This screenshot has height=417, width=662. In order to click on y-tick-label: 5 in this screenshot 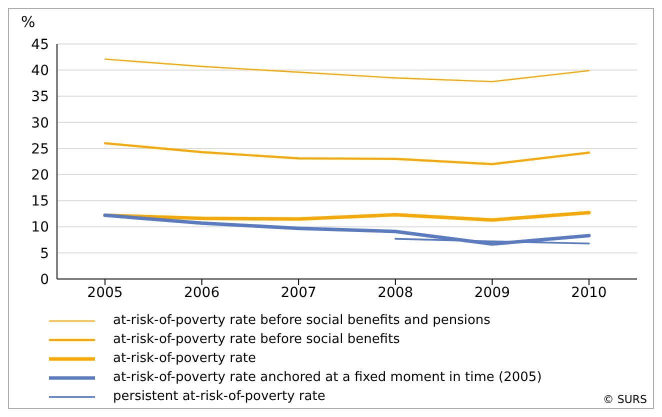, I will do `click(44, 254)`.